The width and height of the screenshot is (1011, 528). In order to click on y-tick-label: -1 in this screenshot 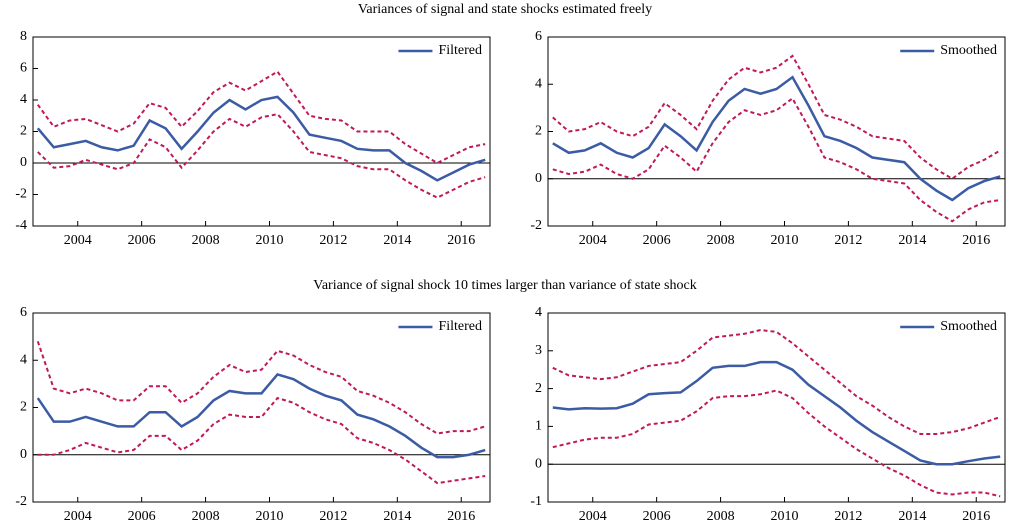, I will do `click(536, 501)`.